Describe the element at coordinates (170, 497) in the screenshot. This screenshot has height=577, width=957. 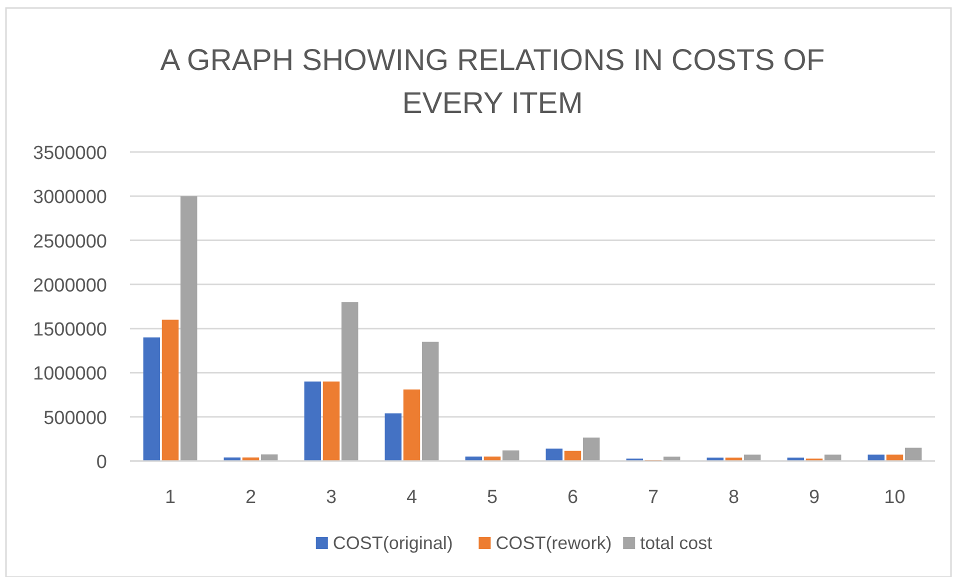
I see `x-tick-label: 1` at that location.